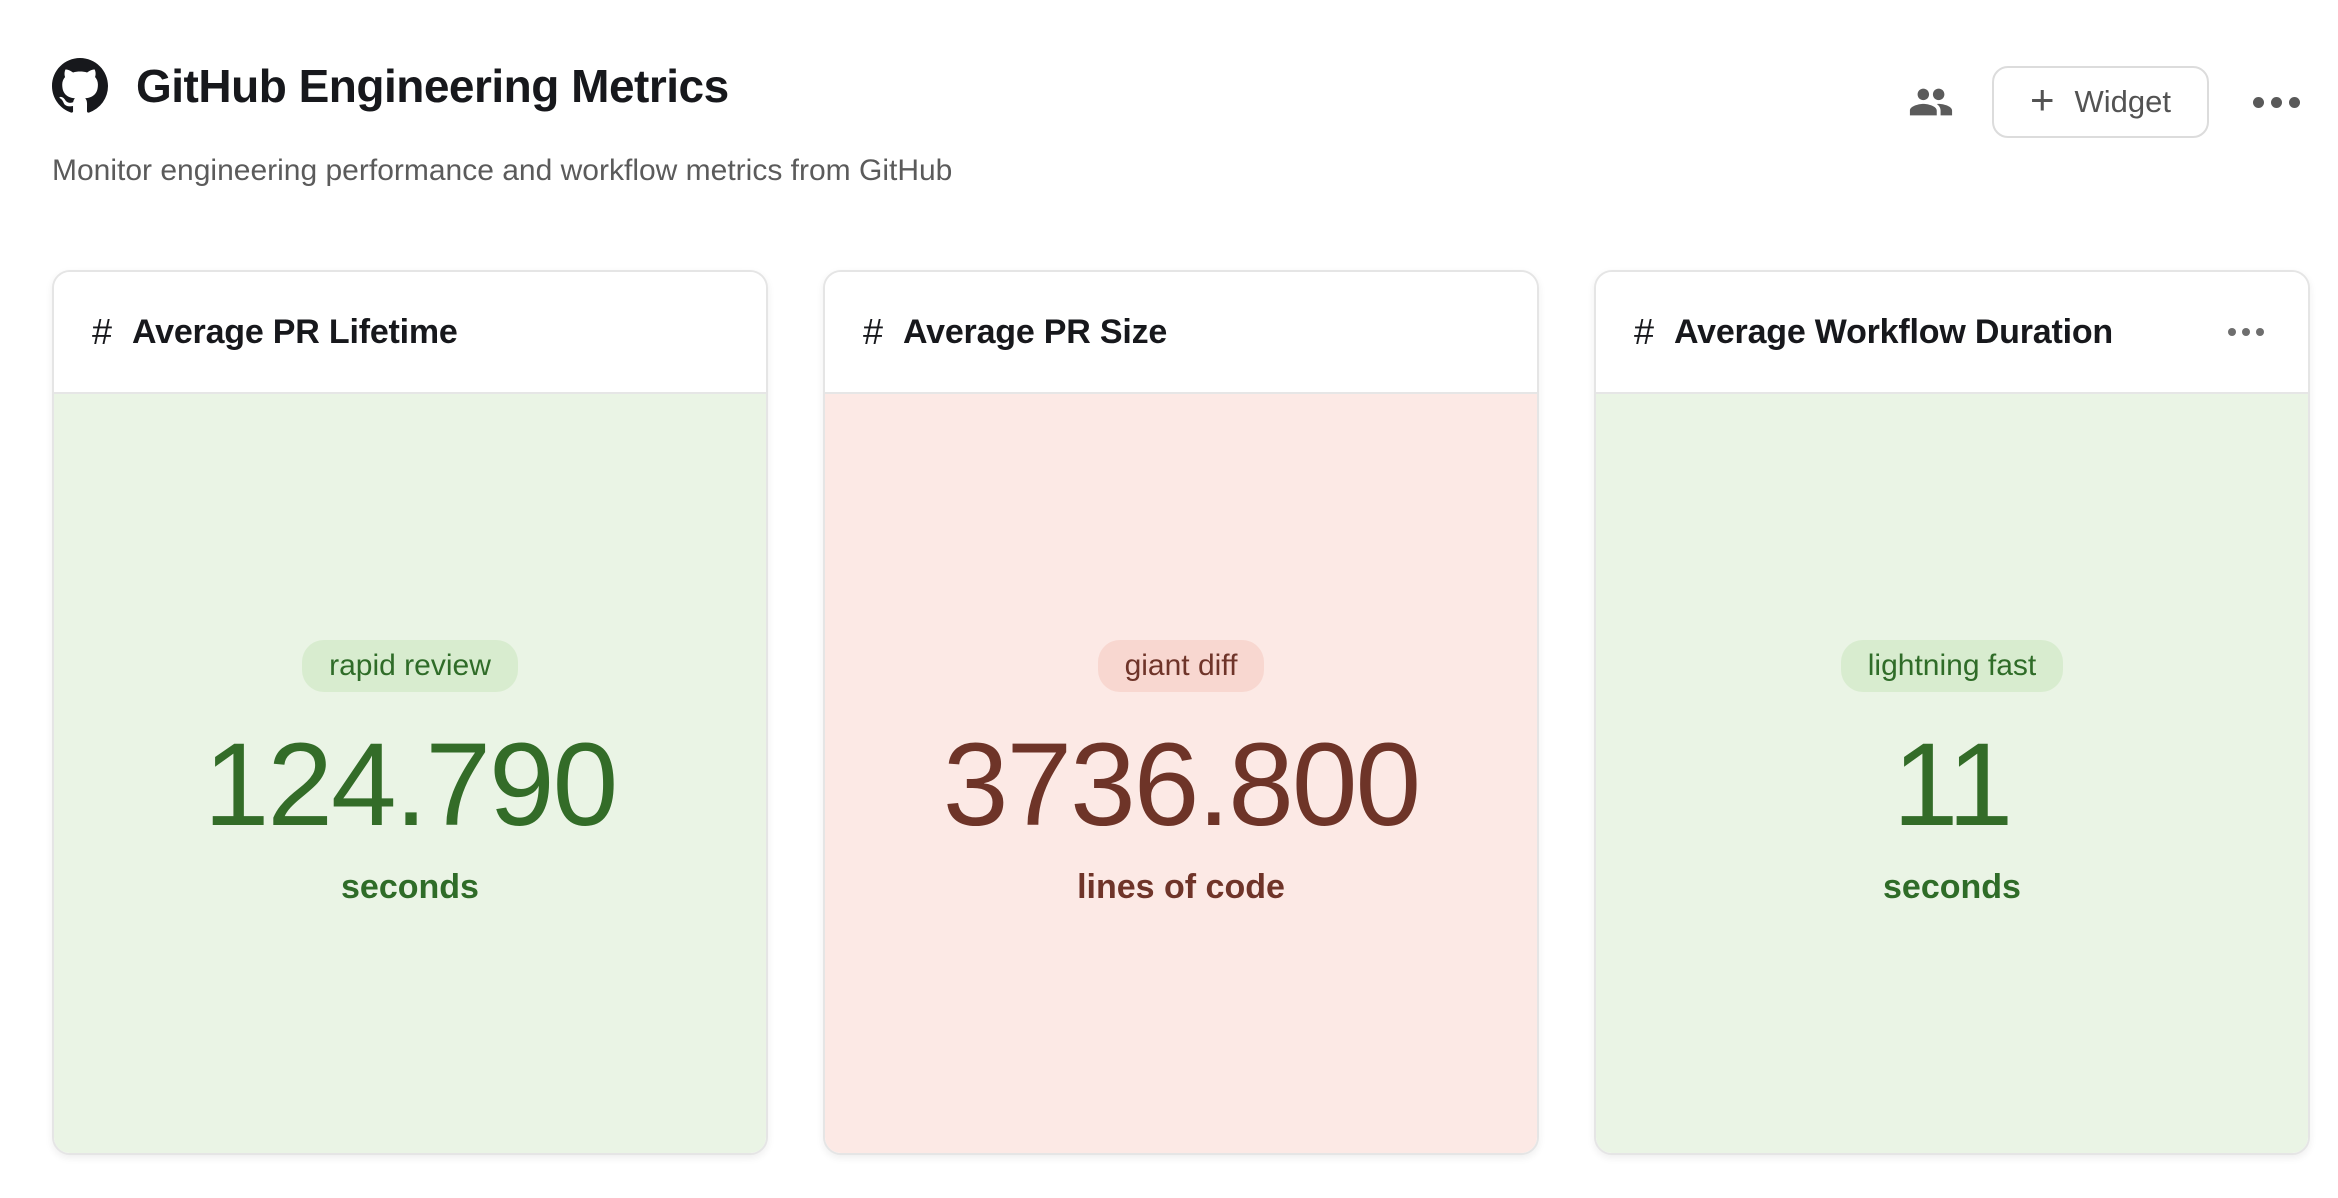  What do you see at coordinates (1952, 785) in the screenshot?
I see `metric-value: 11` at bounding box center [1952, 785].